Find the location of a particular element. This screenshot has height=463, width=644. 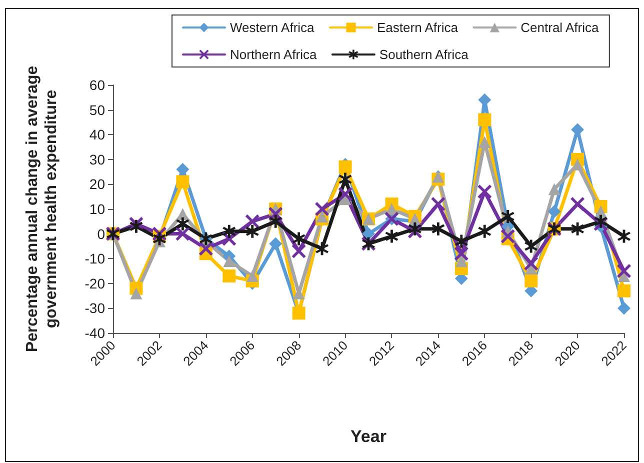

y-tick-label: 10 is located at coordinates (97, 209).